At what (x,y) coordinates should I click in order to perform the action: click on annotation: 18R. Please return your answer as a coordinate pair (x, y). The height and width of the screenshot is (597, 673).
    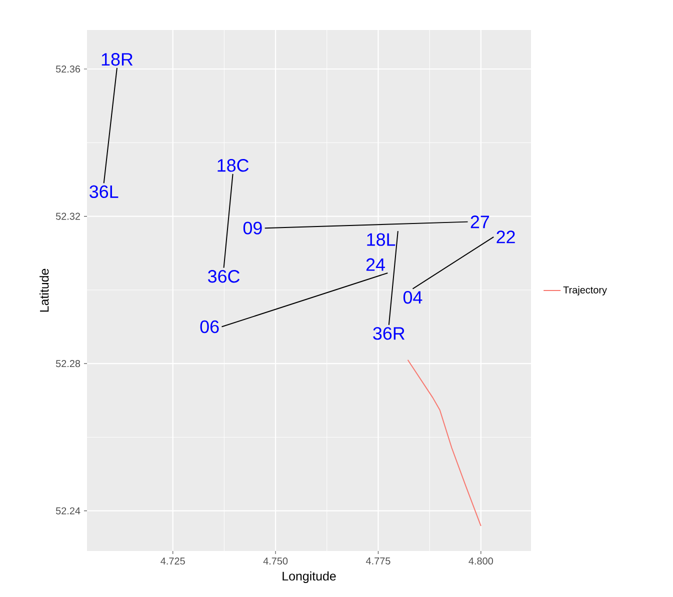
    Looking at the image, I should click on (117, 59).